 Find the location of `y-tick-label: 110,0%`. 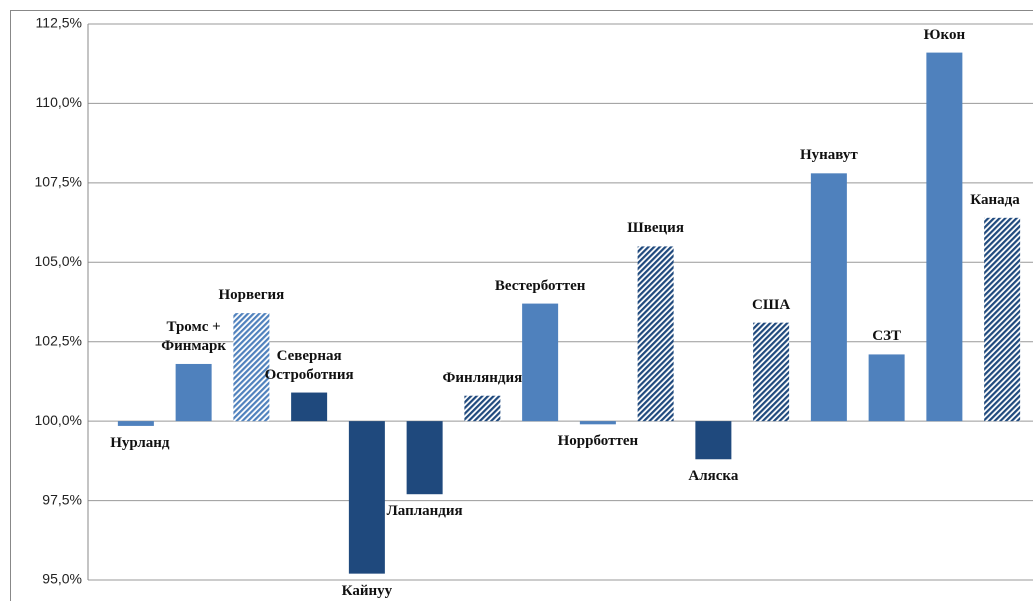

y-tick-label: 110,0% is located at coordinates (59, 102).